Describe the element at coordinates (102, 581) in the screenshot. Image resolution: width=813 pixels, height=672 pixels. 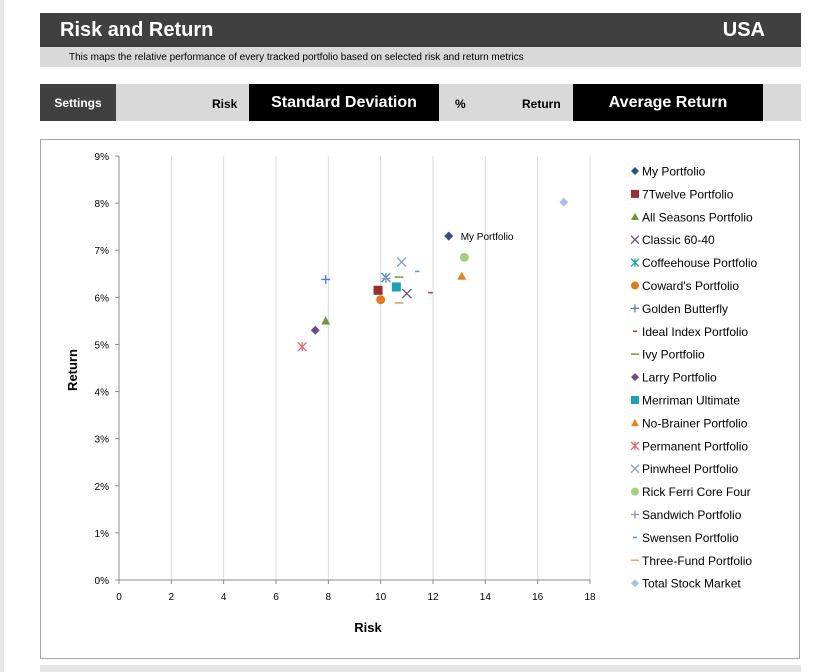
I see `y-tick-label: 0%` at that location.